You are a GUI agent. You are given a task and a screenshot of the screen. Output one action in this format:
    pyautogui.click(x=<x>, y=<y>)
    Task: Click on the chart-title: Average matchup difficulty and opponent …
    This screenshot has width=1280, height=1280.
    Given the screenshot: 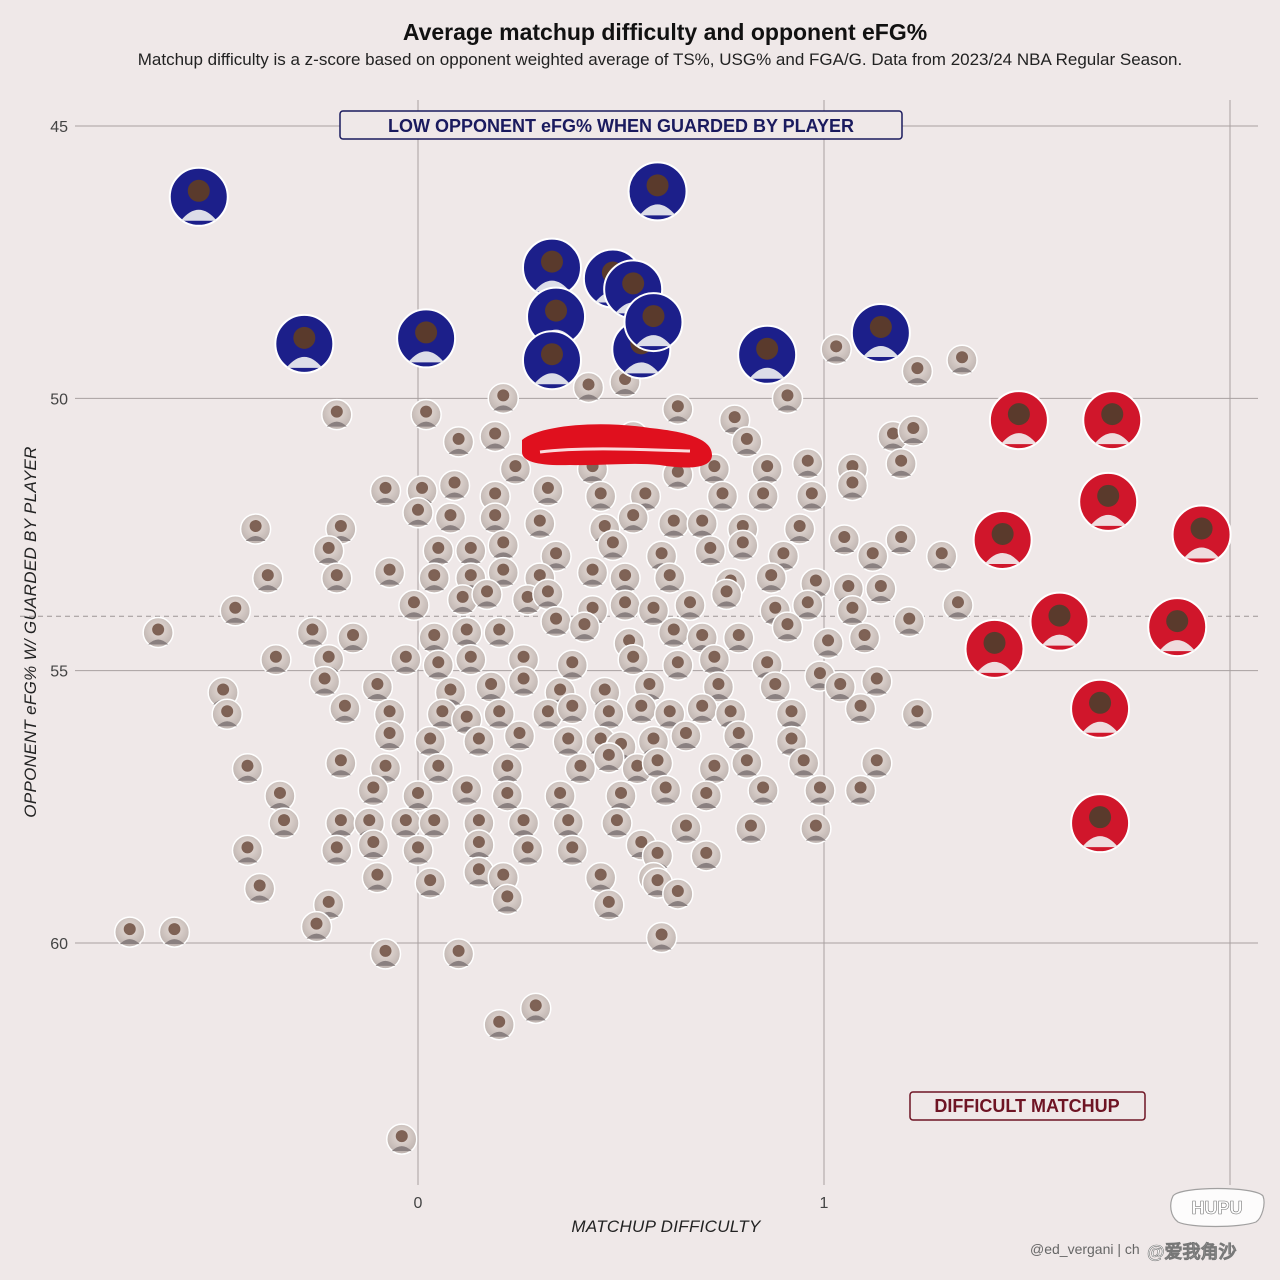 What is the action you would take?
    pyautogui.click(x=665, y=32)
    